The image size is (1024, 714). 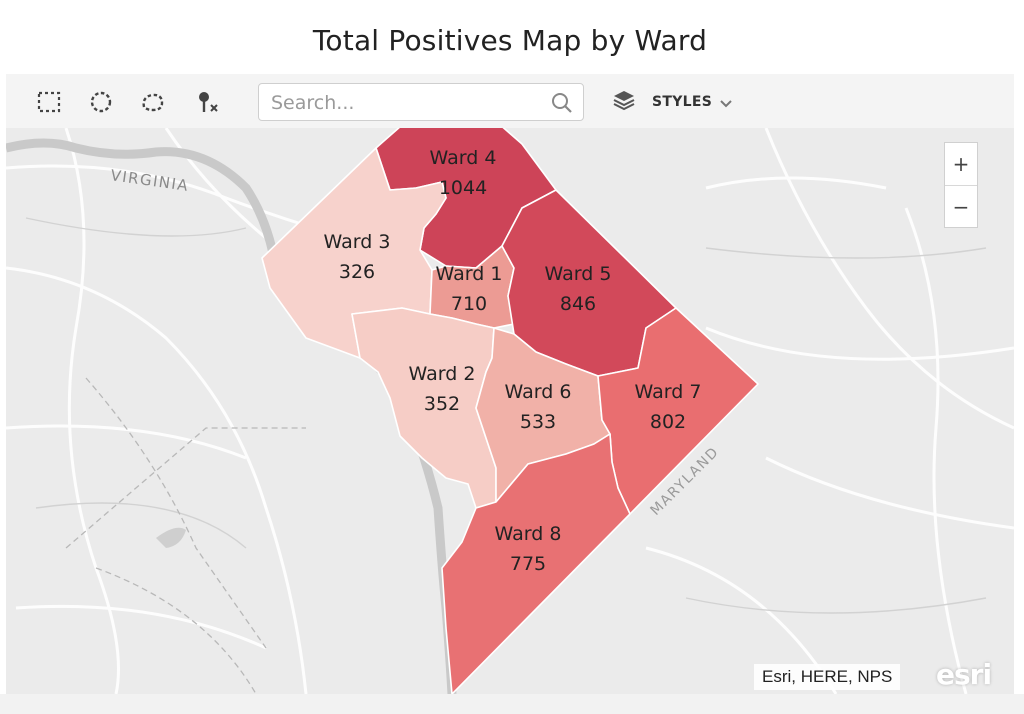 I want to click on lasso-select-icon, so click(x=153, y=102).